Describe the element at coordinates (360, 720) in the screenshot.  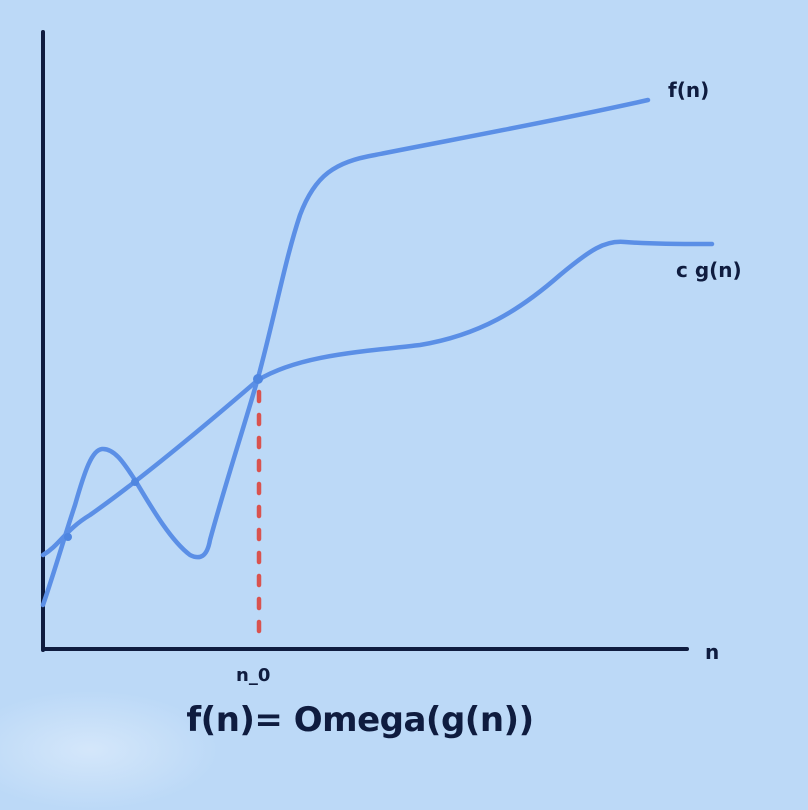
I see `diagram-caption: f(n)= Omega(g(n))` at that location.